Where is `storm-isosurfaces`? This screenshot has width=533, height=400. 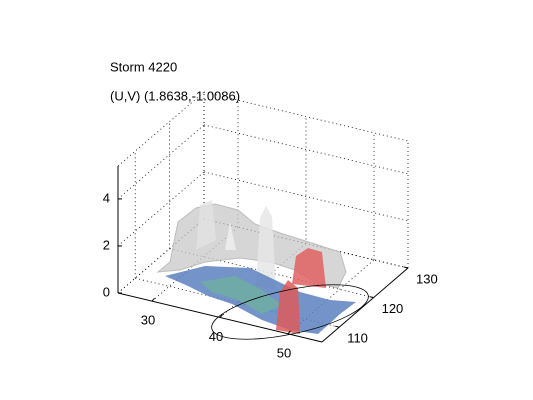 storm-isosurfaces is located at coordinates (262, 270).